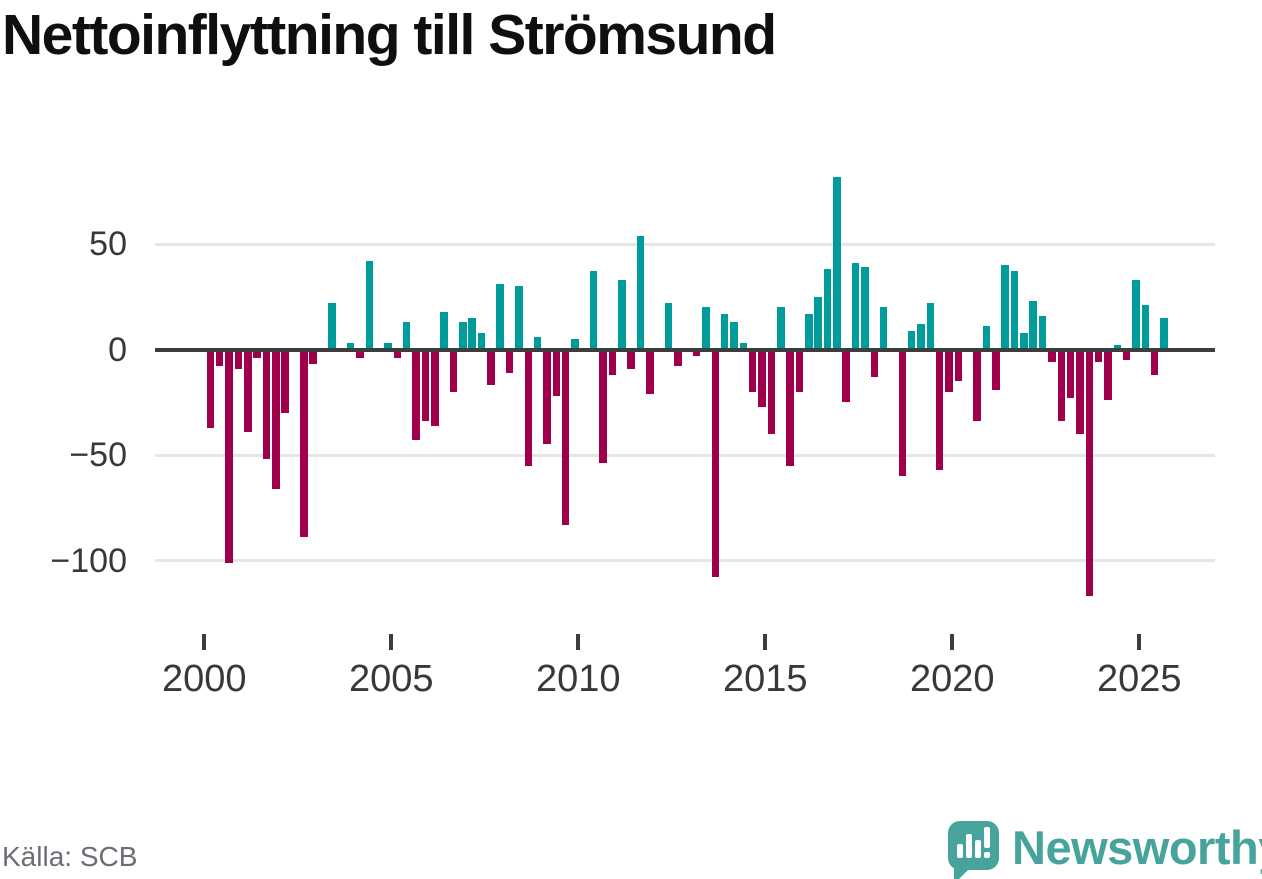  What do you see at coordinates (962, 873) in the screenshot?
I see `logo-speech-tail` at bounding box center [962, 873].